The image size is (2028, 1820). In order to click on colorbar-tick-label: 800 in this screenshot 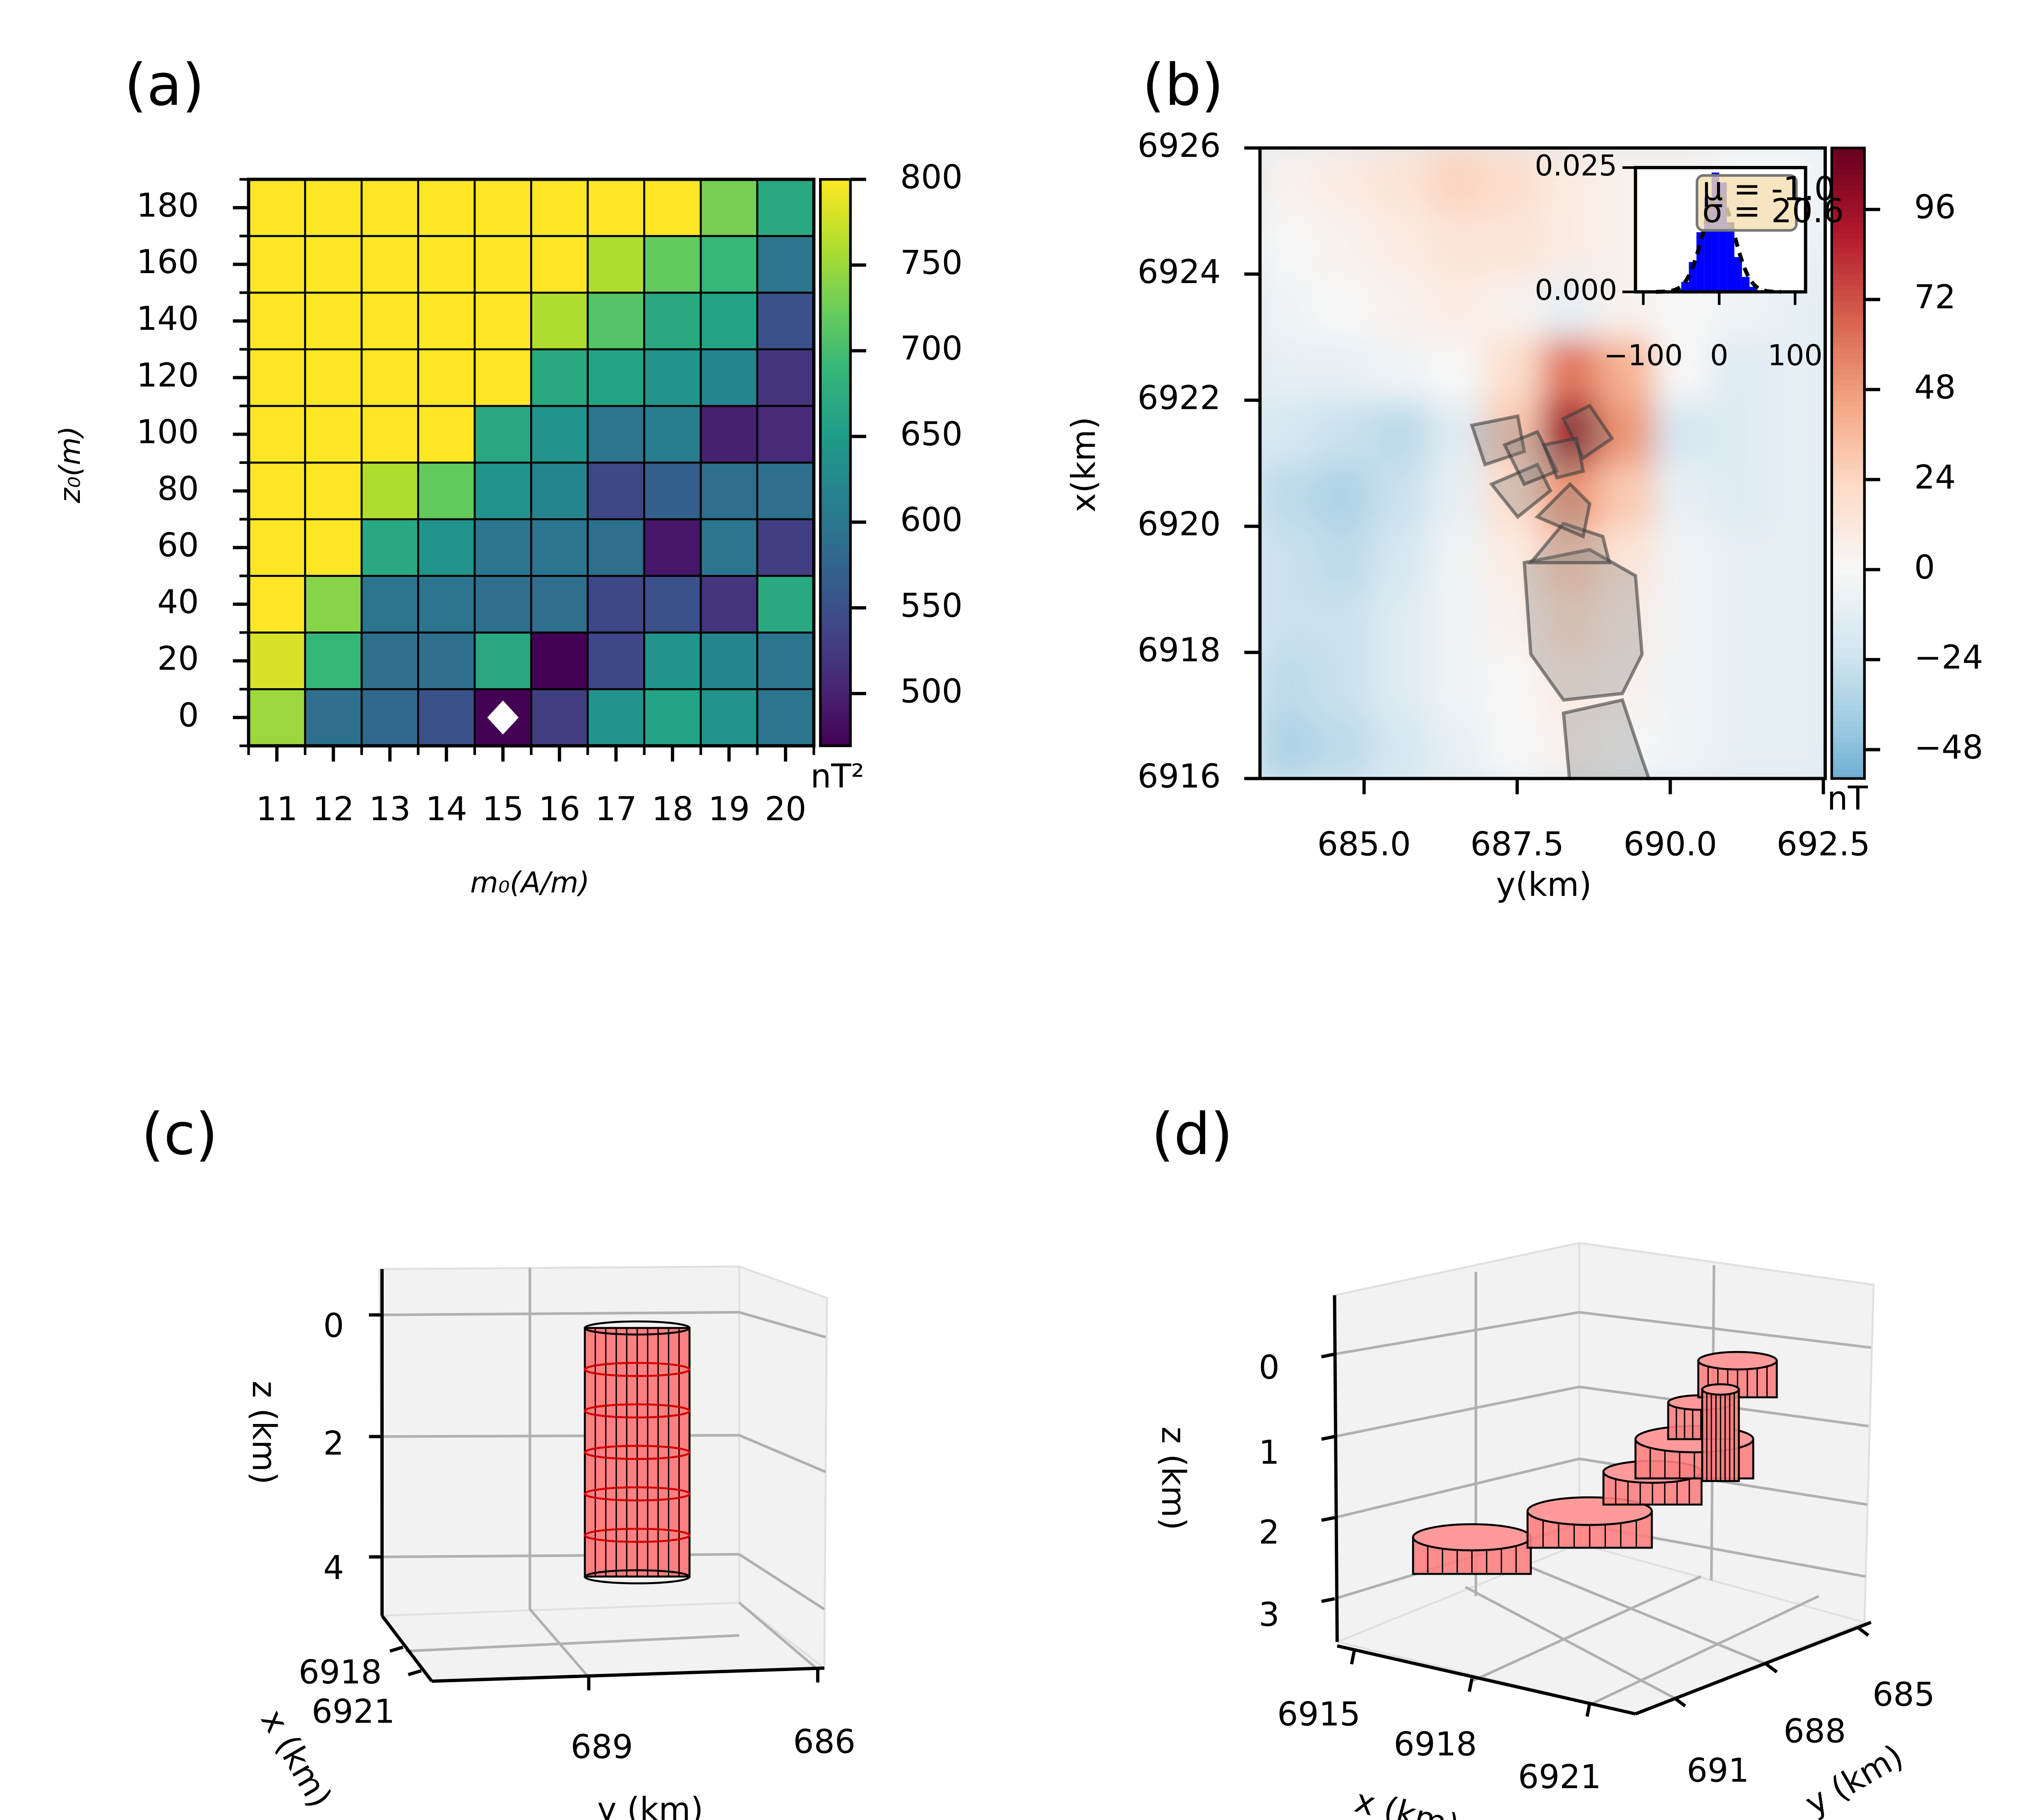, I will do `click(932, 177)`.